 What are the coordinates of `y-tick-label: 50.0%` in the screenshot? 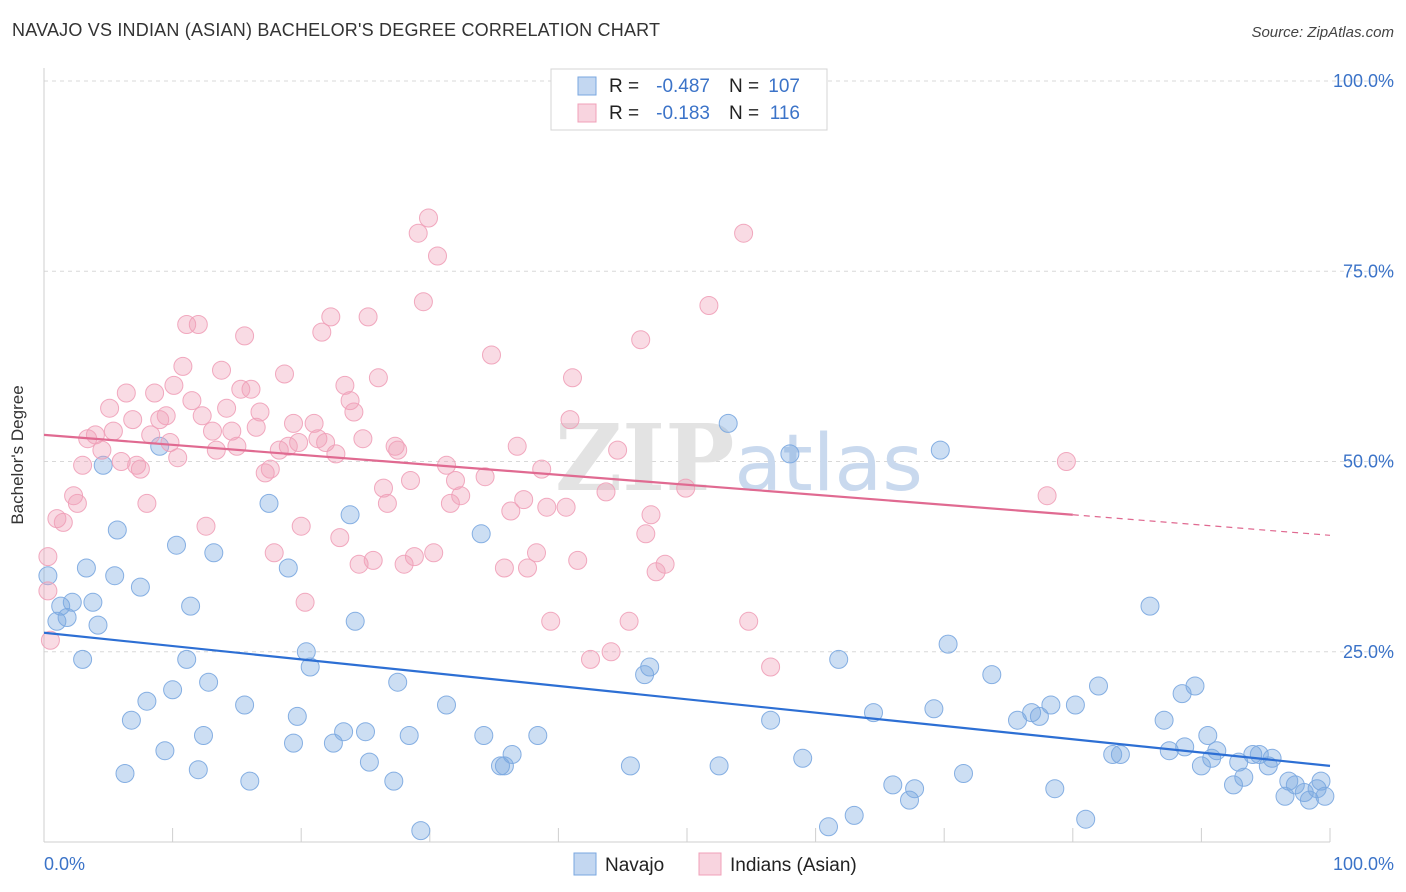 It's located at (1368, 462).